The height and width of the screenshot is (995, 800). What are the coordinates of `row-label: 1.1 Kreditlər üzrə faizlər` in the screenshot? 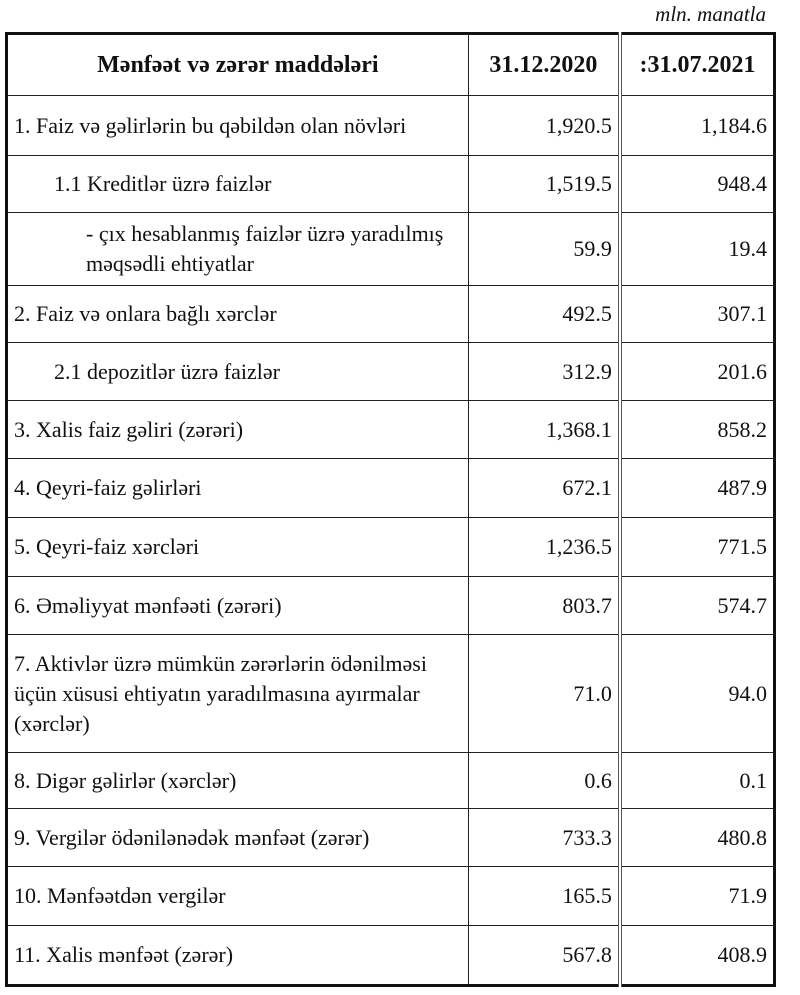 It's located at (237, 184).